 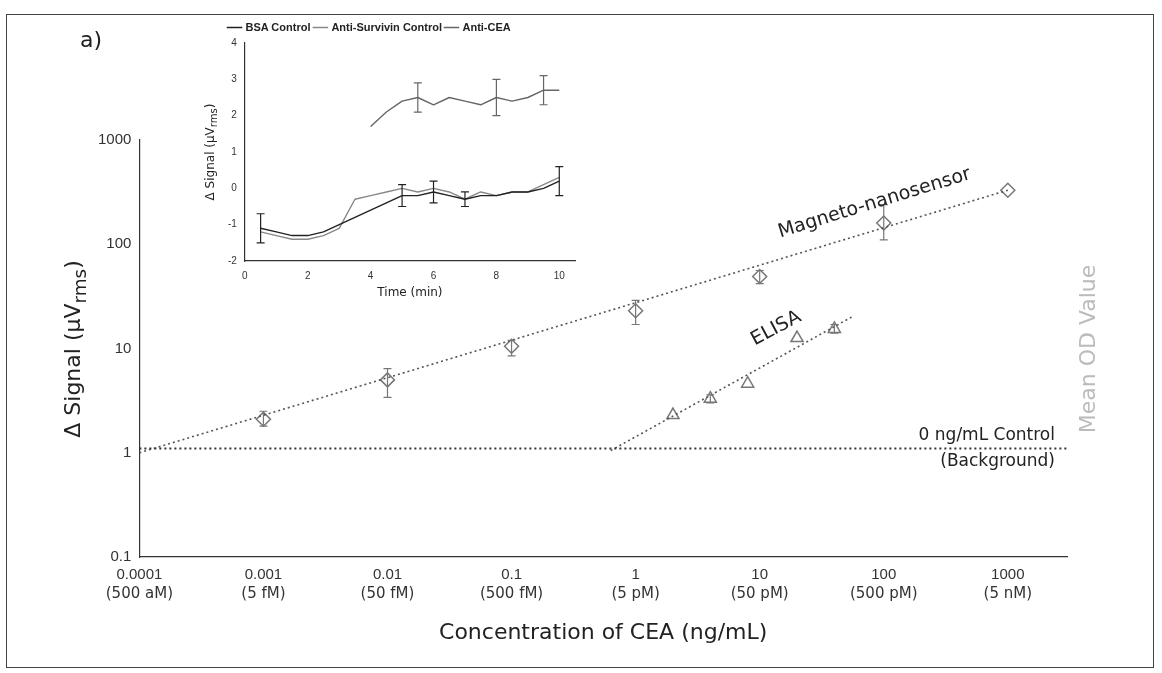 What do you see at coordinates (114, 139) in the screenshot?
I see `y-tick-label: 1000` at bounding box center [114, 139].